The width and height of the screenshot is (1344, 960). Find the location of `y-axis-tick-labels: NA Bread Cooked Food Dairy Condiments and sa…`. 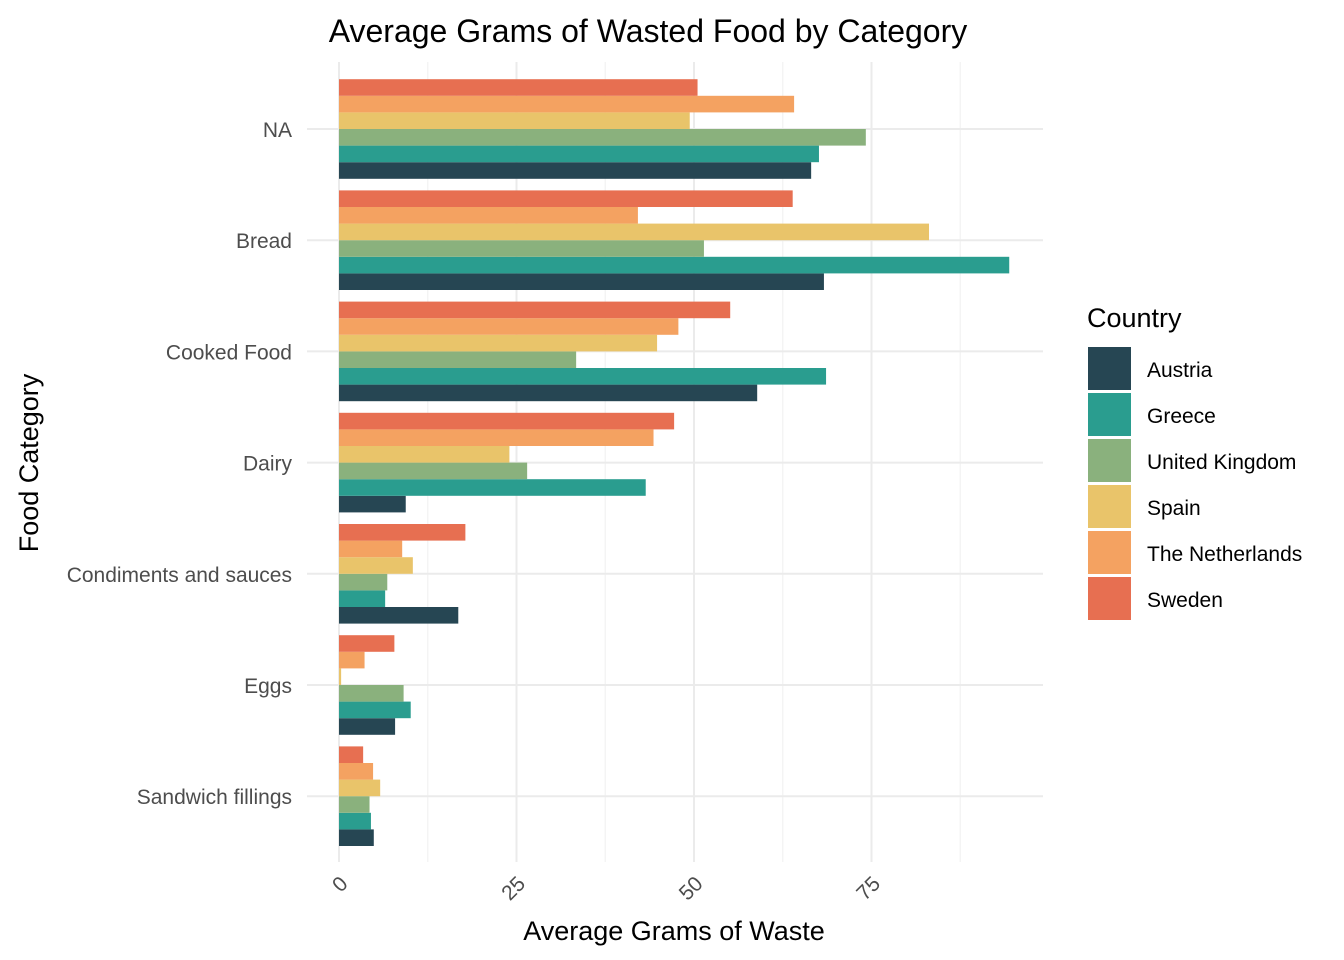

y-axis-tick-labels: NA Bread Cooked Food Dairy Condiments and sa… is located at coordinates (180, 464).